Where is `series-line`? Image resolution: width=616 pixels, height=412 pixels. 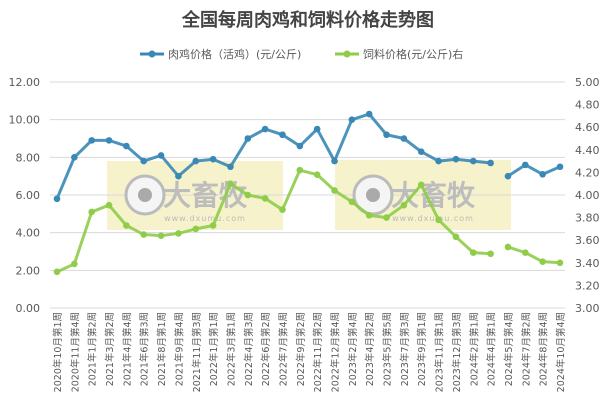
series-line is located at coordinates (534, 255).